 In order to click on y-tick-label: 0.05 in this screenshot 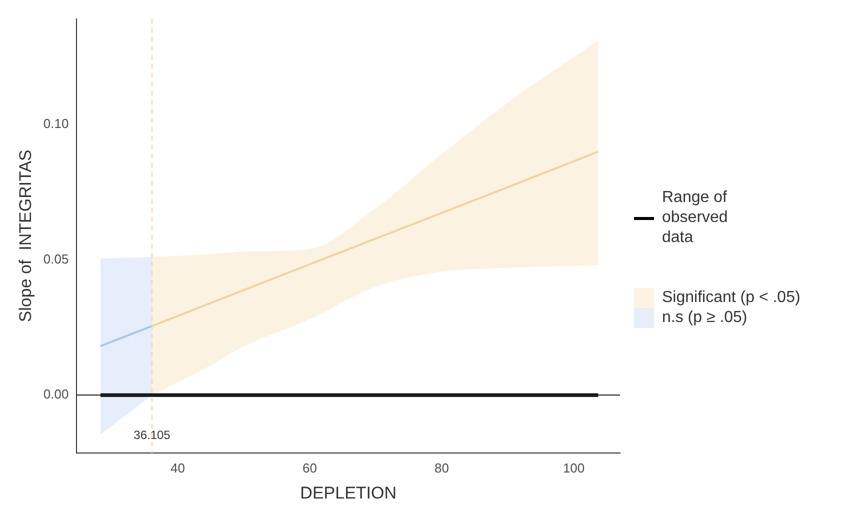, I will do `click(56, 258)`.